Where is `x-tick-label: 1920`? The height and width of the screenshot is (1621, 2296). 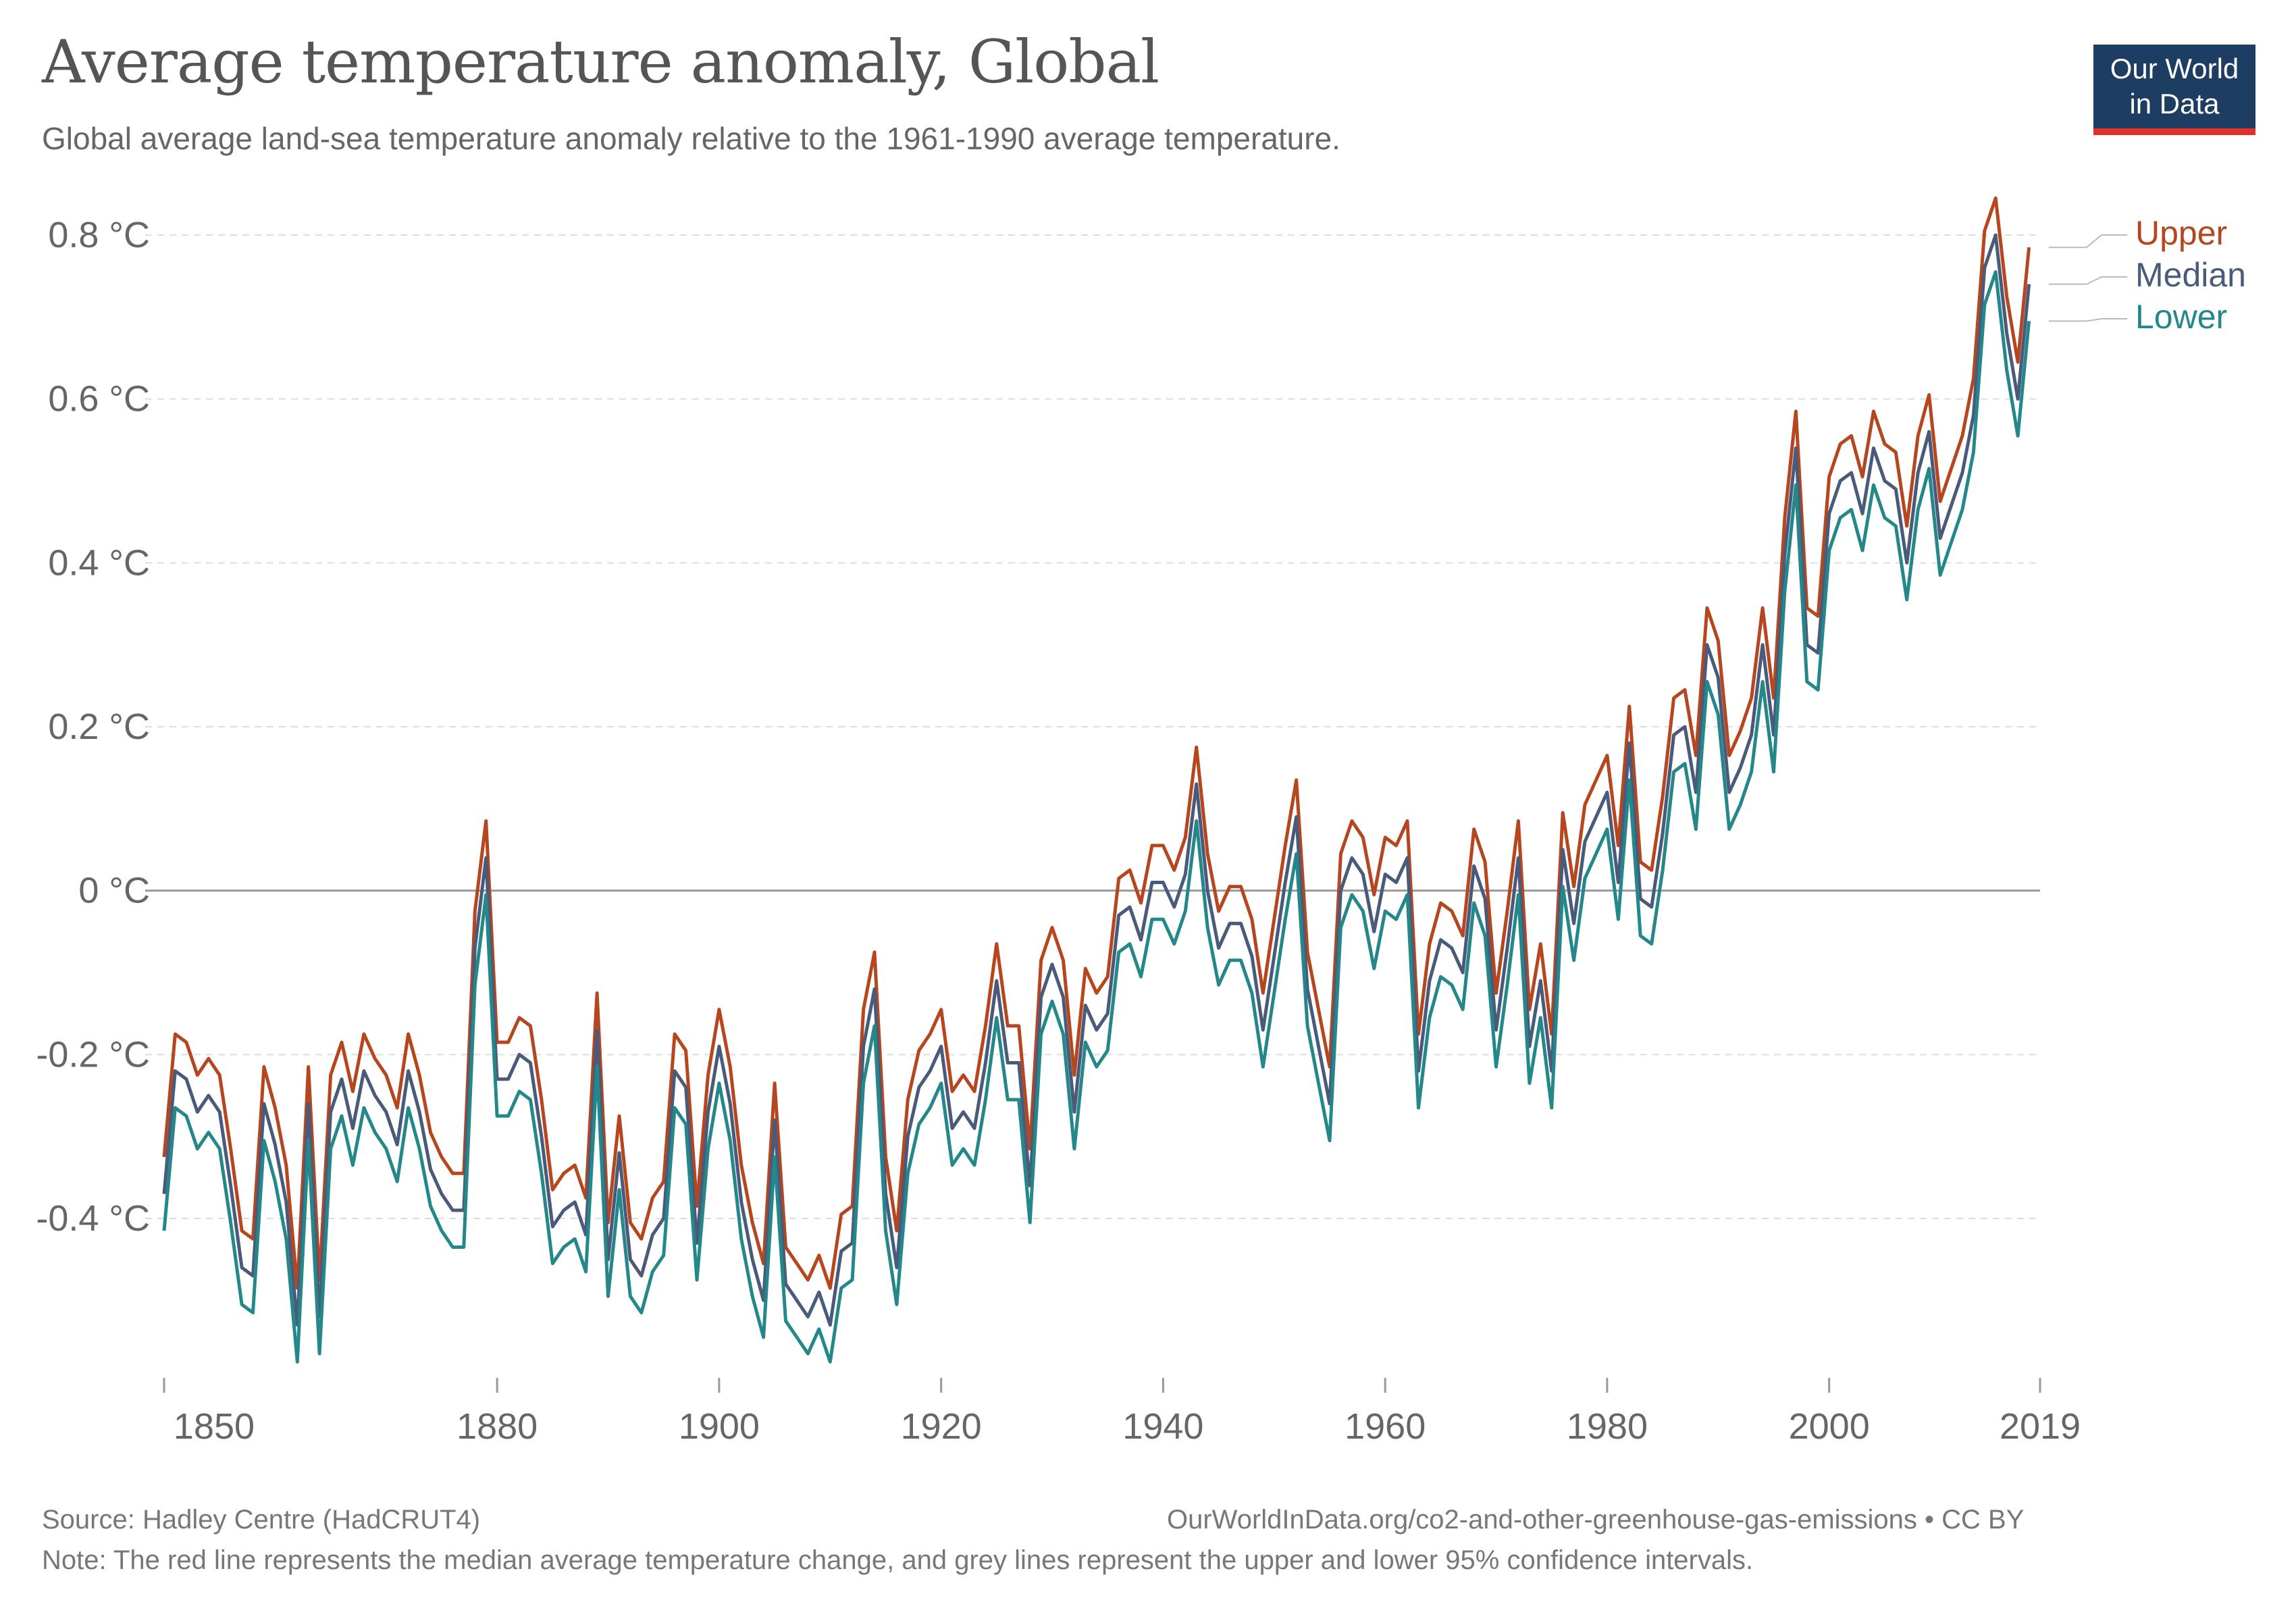 x-tick-label: 1920 is located at coordinates (941, 1426).